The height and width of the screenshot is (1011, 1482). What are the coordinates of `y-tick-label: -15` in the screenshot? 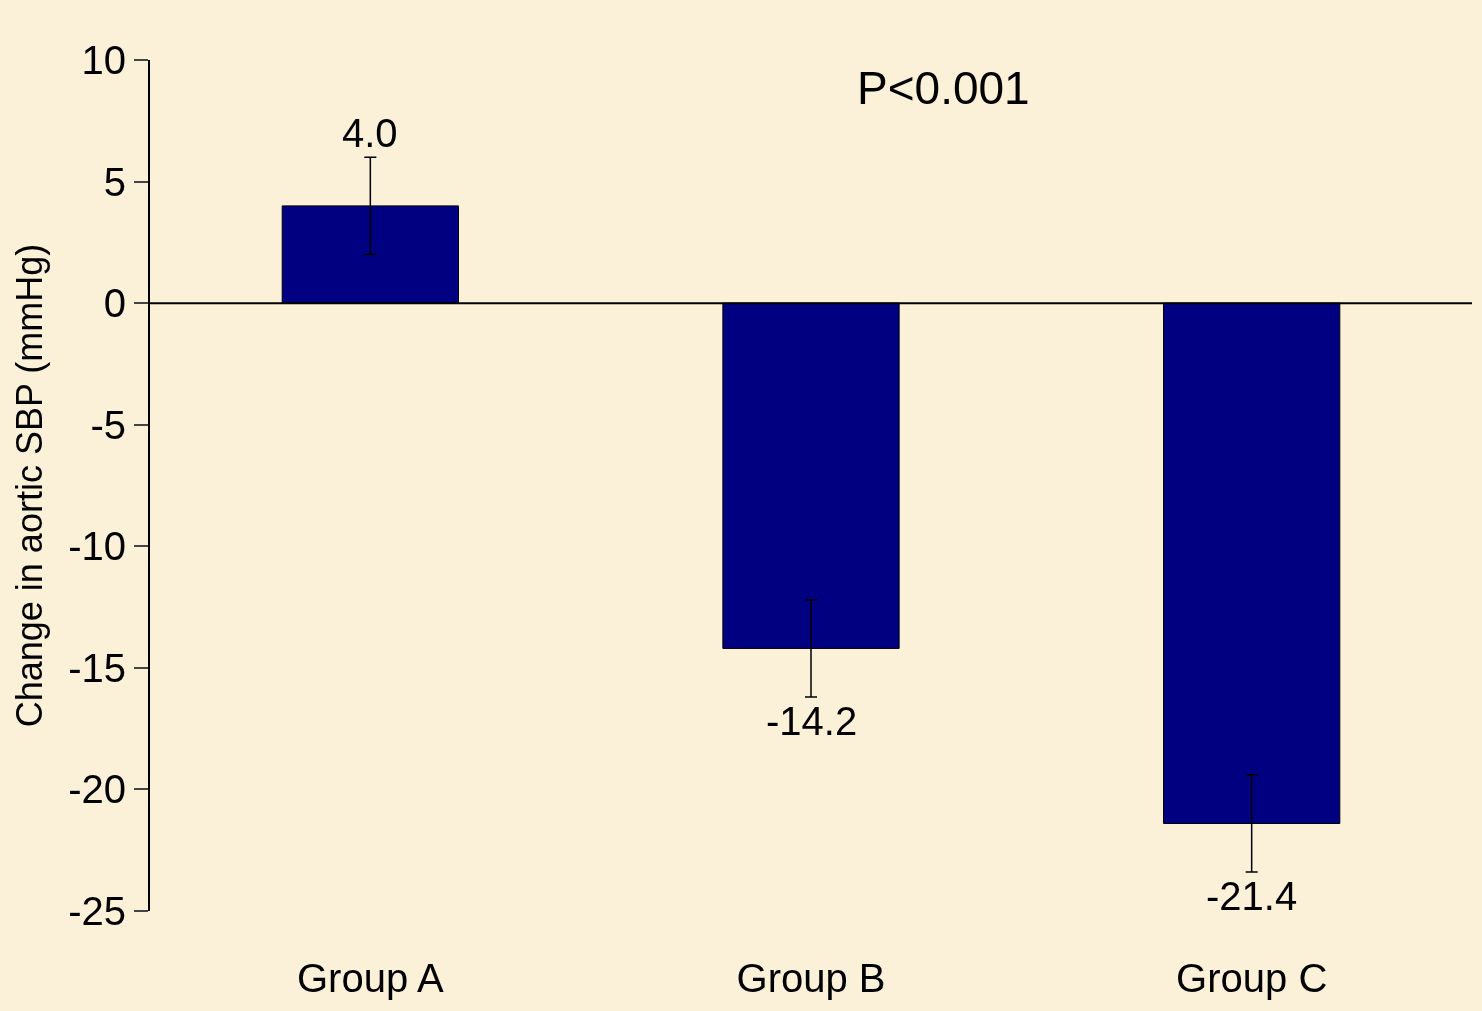 It's located at (97, 667).